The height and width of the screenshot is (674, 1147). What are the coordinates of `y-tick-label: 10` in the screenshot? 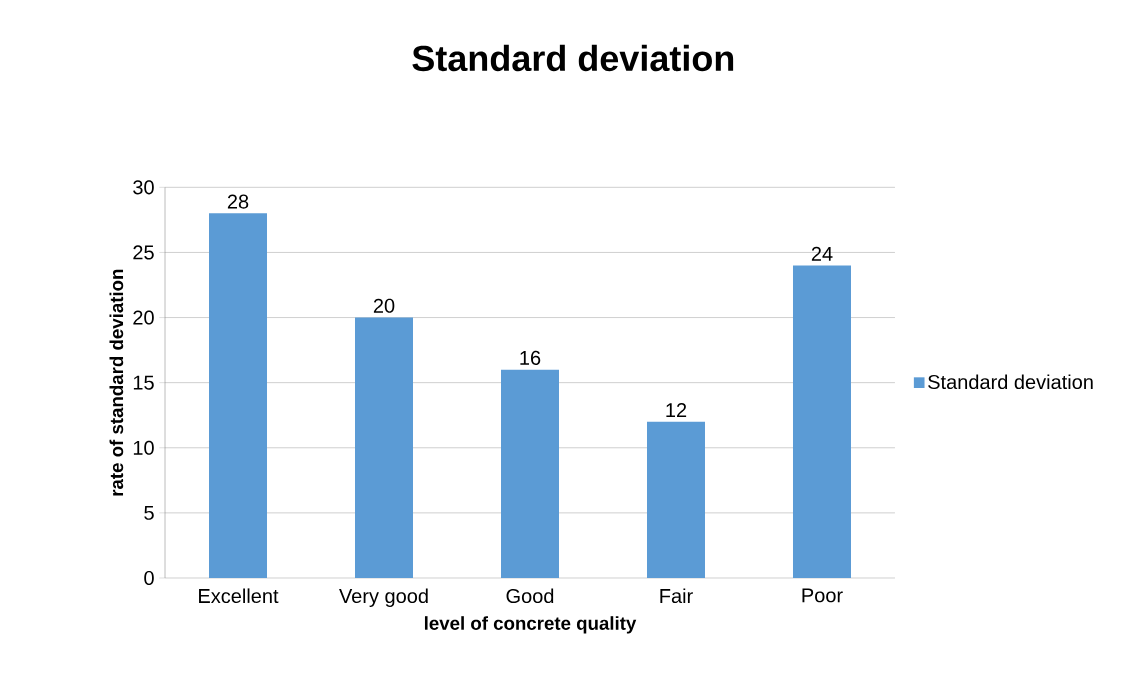 It's located at (143, 447).